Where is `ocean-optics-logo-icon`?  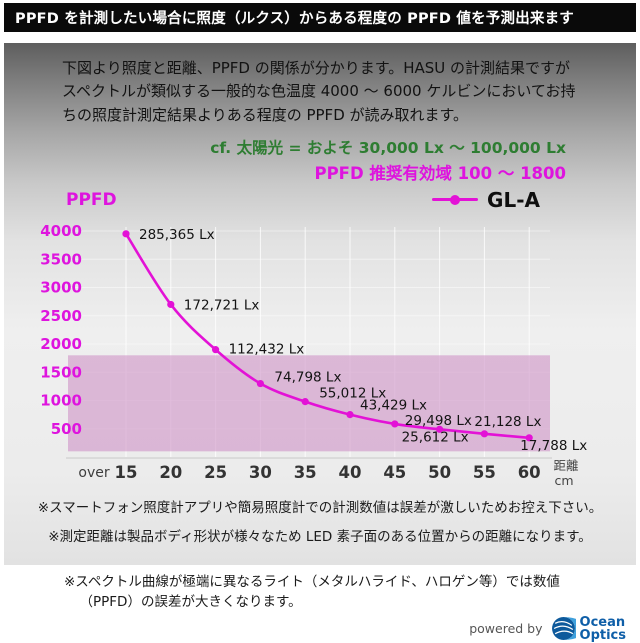 ocean-optics-logo-icon is located at coordinates (563, 629).